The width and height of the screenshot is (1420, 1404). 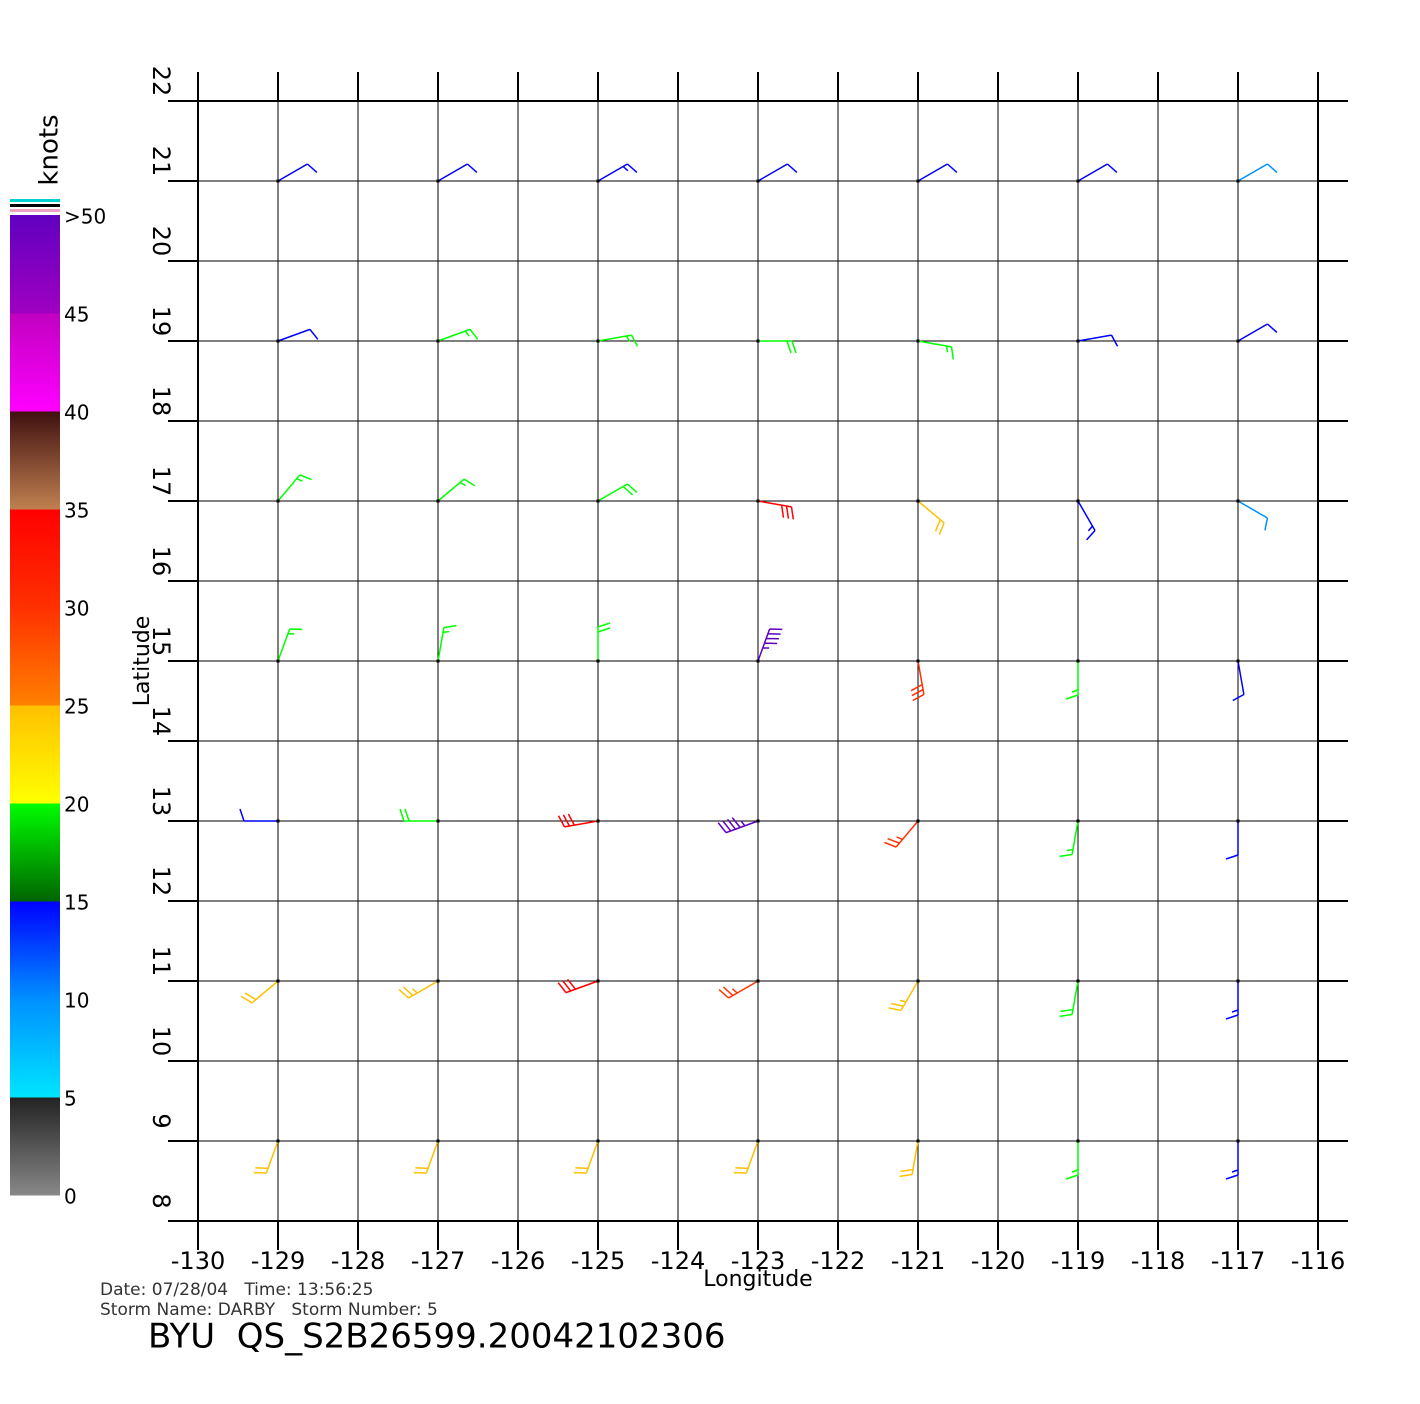 What do you see at coordinates (70, 1099) in the screenshot?
I see `colorbar-tick-label: 5` at bounding box center [70, 1099].